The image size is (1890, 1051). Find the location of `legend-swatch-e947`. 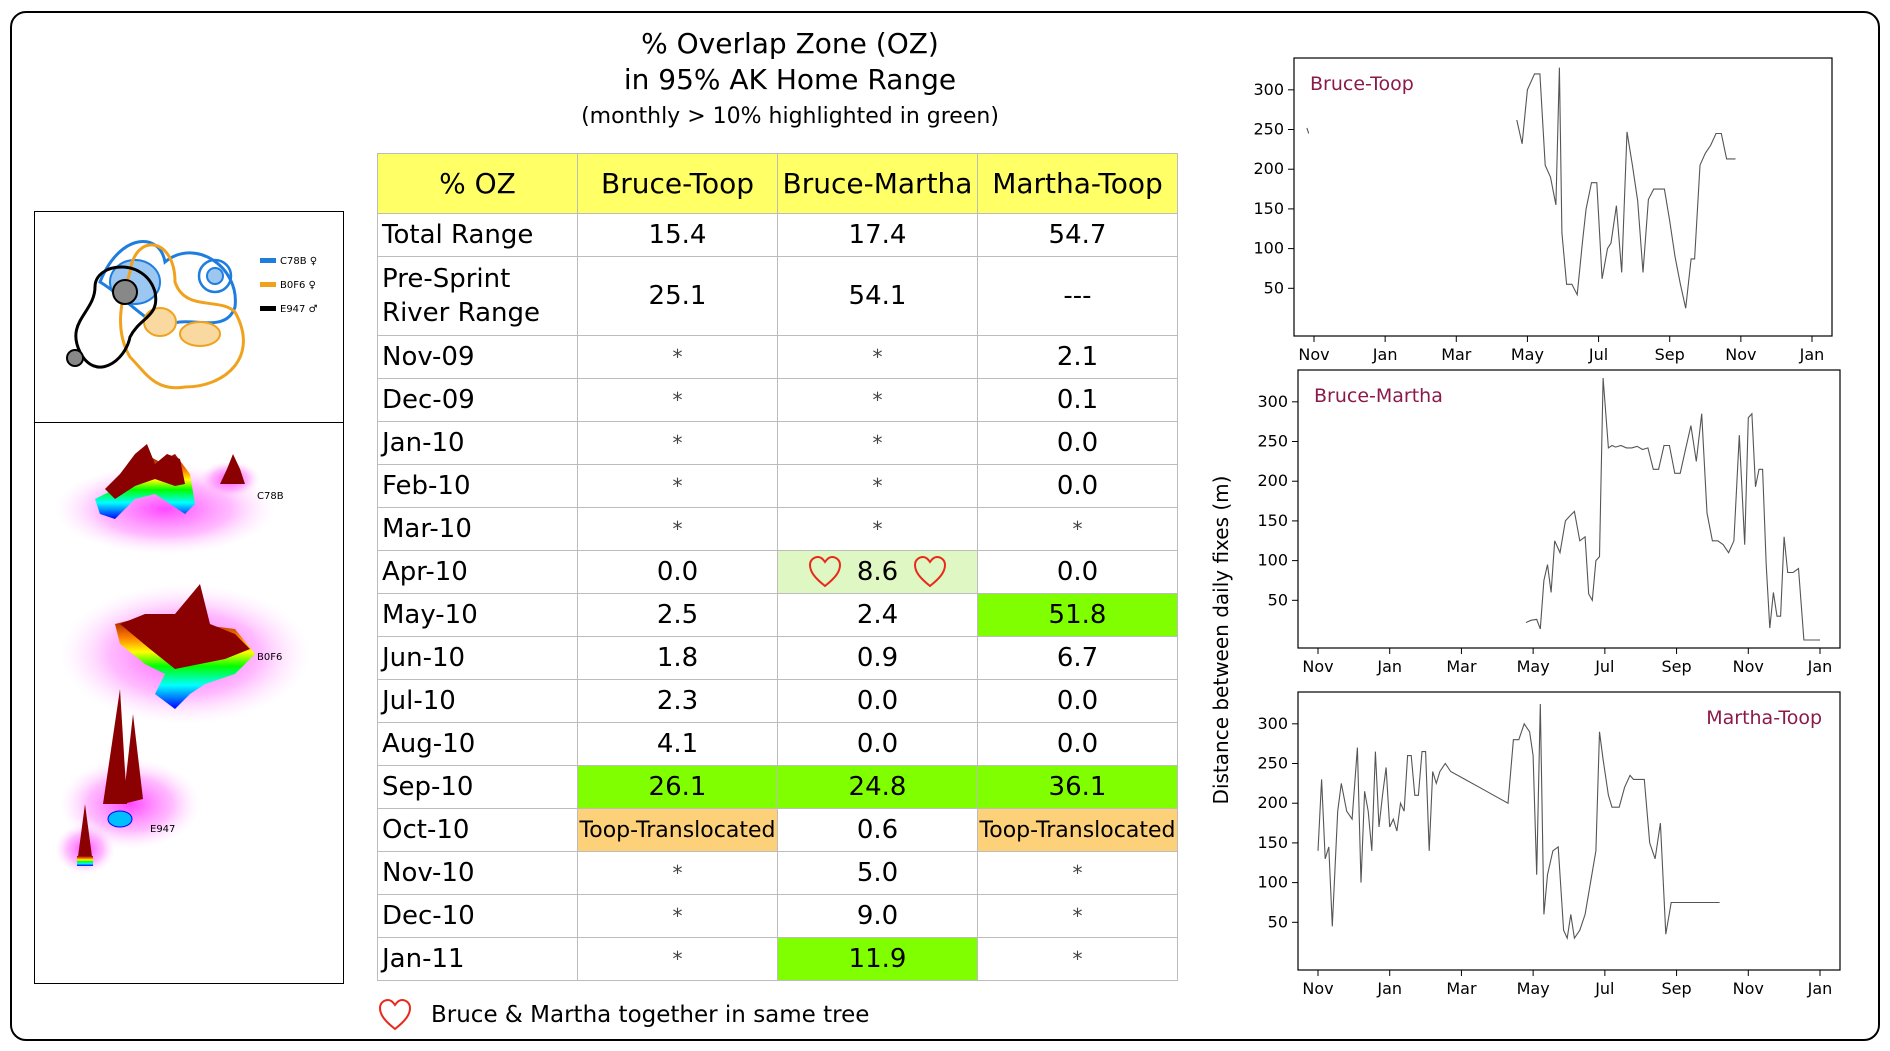

legend-swatch-e947 is located at coordinates (268, 308).